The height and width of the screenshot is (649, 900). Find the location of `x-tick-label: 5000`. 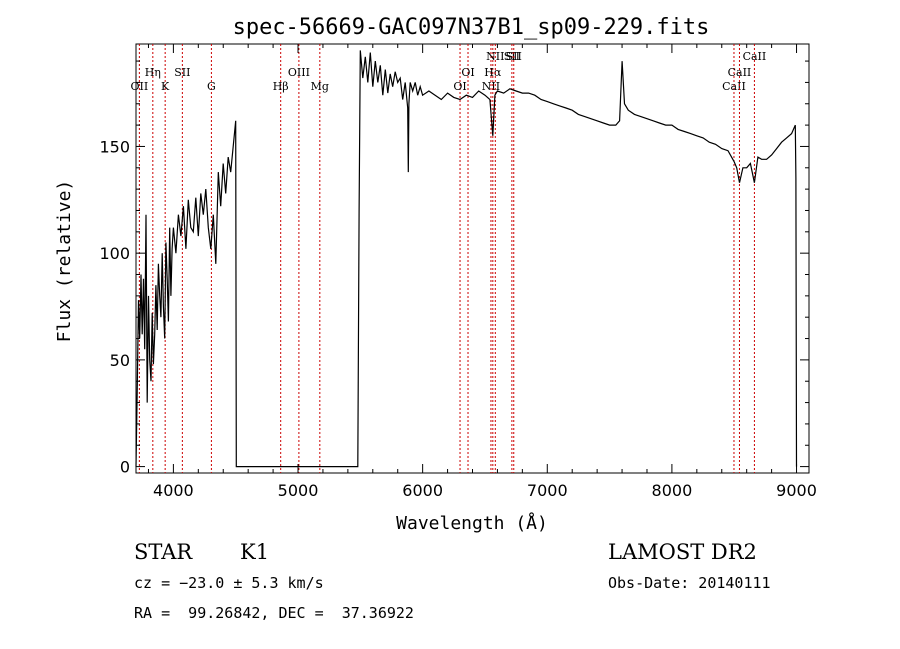

x-tick-label: 5000 is located at coordinates (298, 490).